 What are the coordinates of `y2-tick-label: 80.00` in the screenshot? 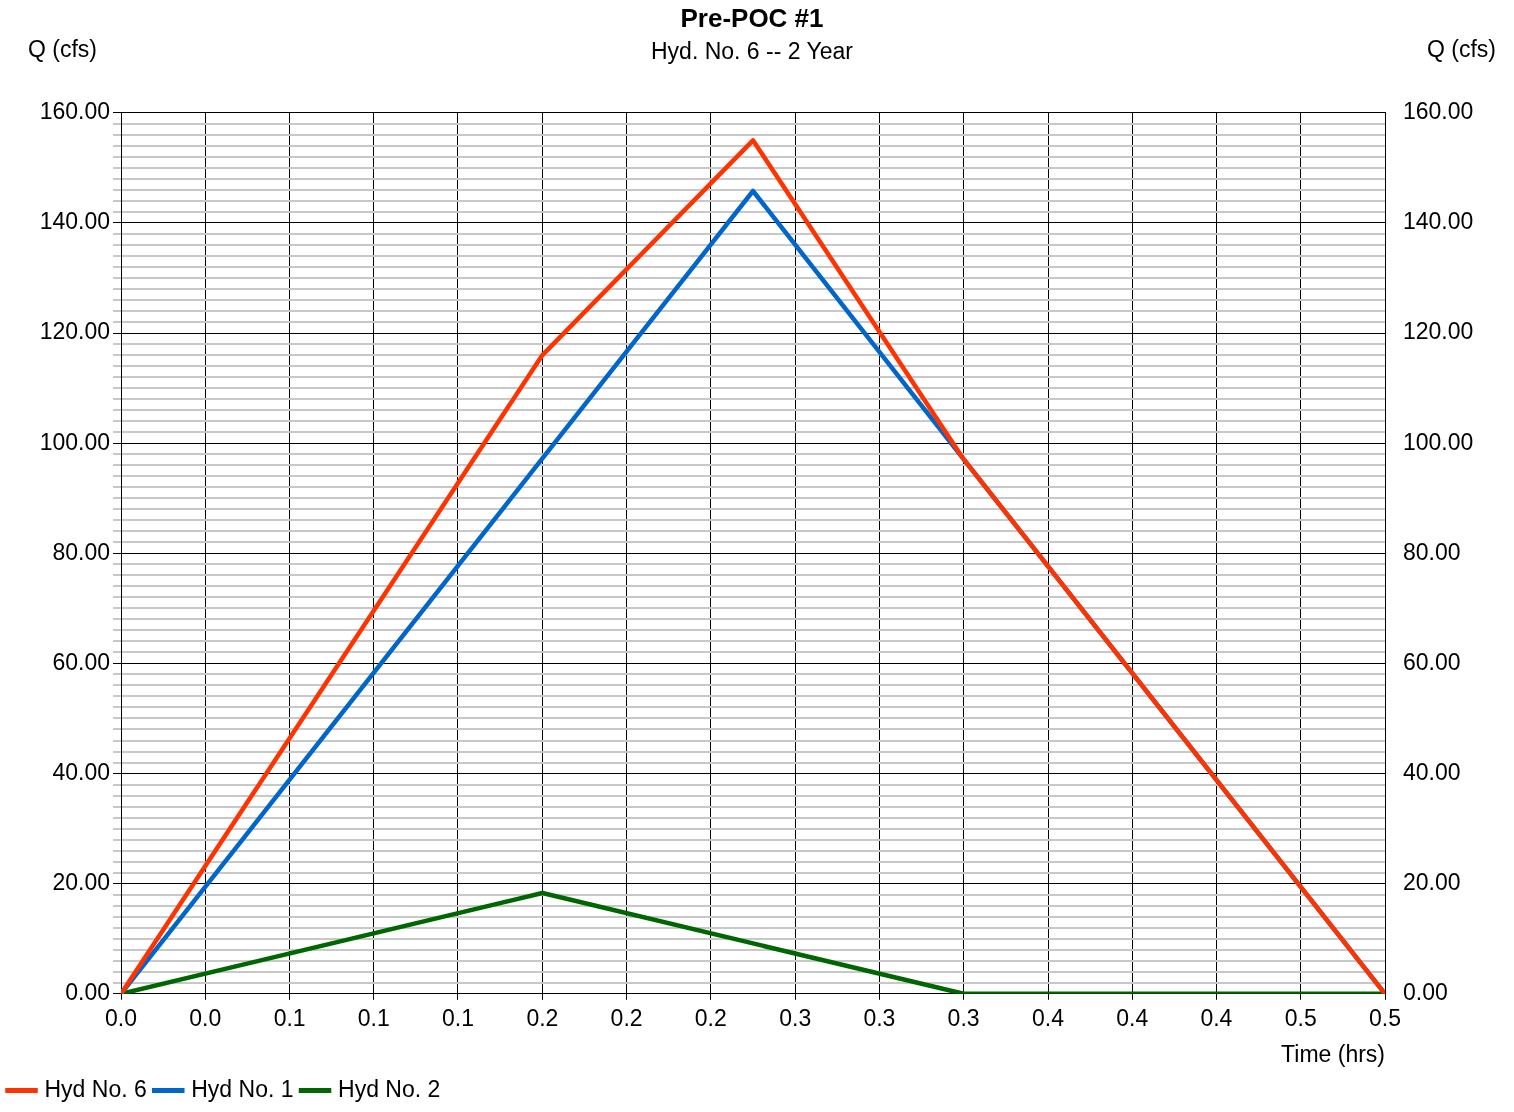 It's located at (1432, 551).